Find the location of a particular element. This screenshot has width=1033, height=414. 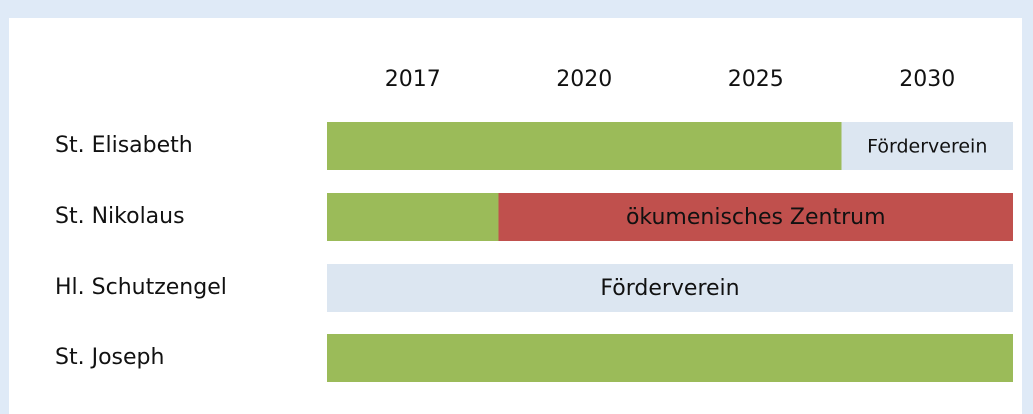

column-header: 2020 is located at coordinates (584, 79).